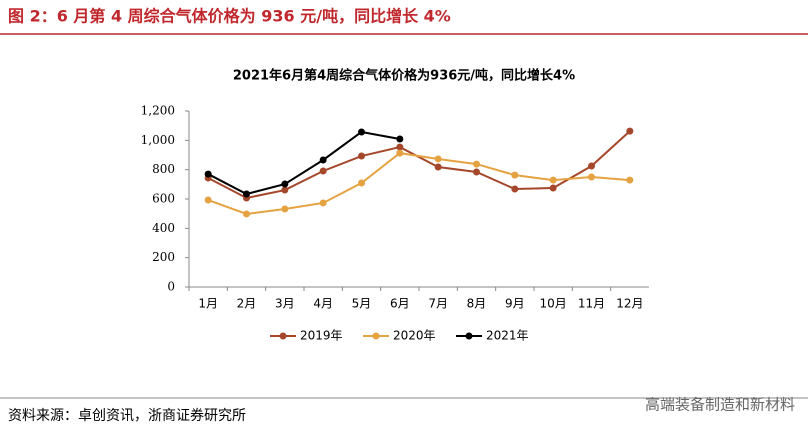 This screenshot has width=808, height=438. Describe the element at coordinates (414, 336) in the screenshot. I see `legend-label: 2020年` at that location.